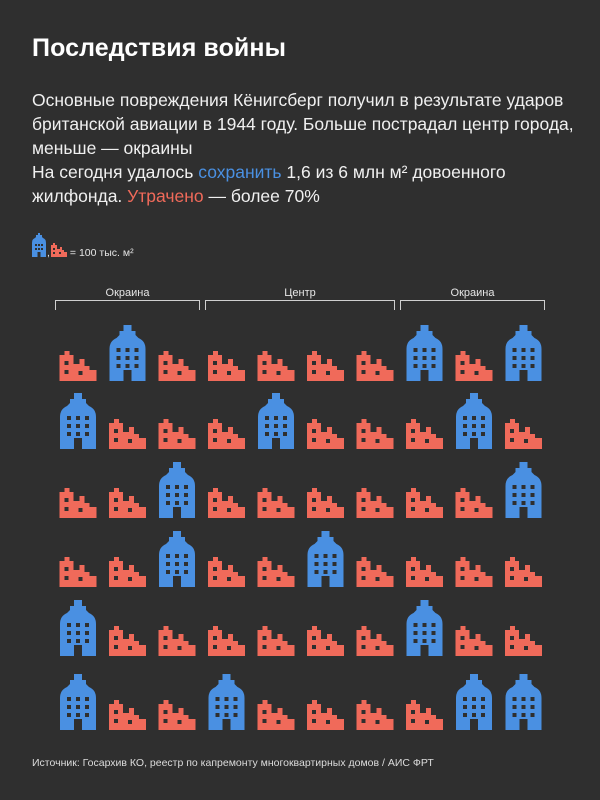 Image resolution: width=600 pixels, height=800 pixels. Describe the element at coordinates (159, 48) in the screenshot. I see `page-title: Последствия войны` at that location.